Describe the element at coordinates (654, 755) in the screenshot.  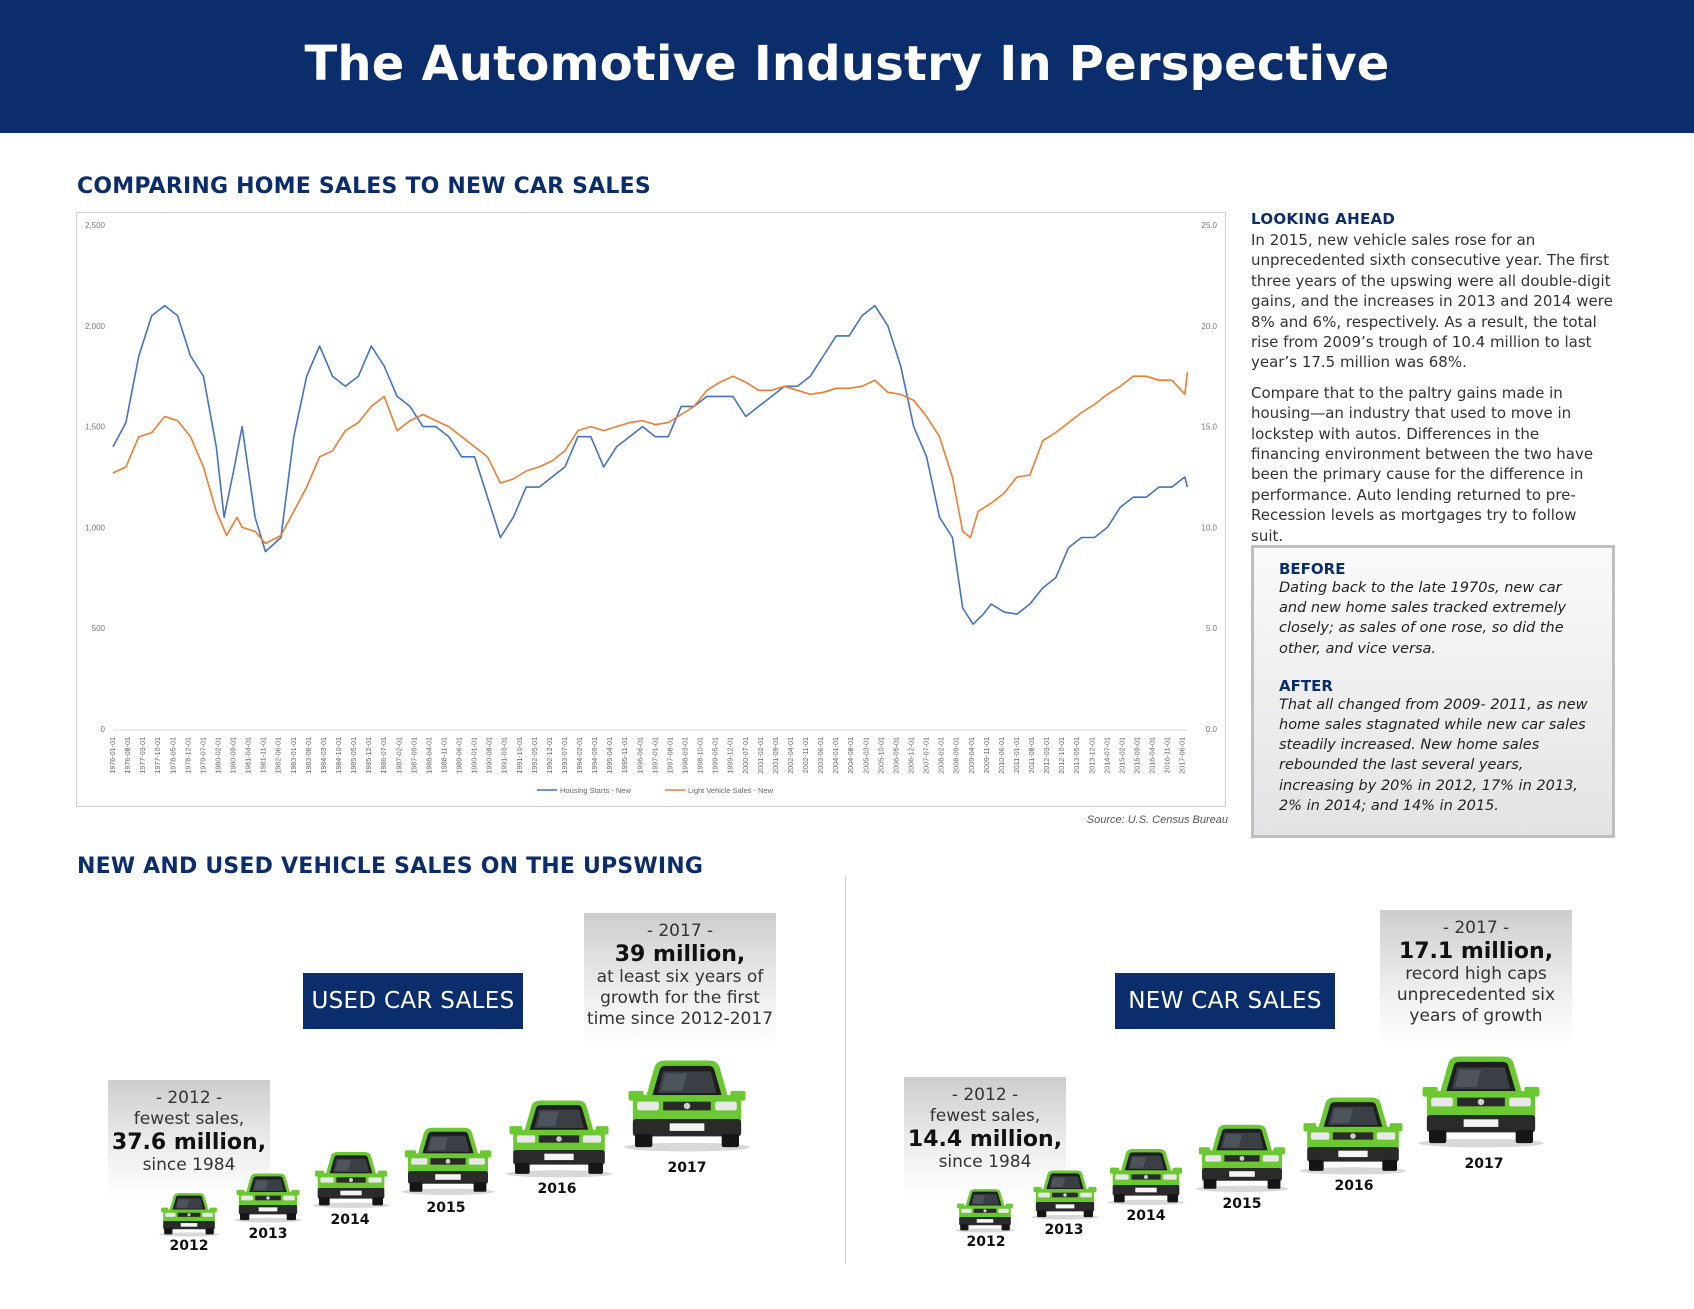
I see `x-tick-label: 1997-01-01` at that location.